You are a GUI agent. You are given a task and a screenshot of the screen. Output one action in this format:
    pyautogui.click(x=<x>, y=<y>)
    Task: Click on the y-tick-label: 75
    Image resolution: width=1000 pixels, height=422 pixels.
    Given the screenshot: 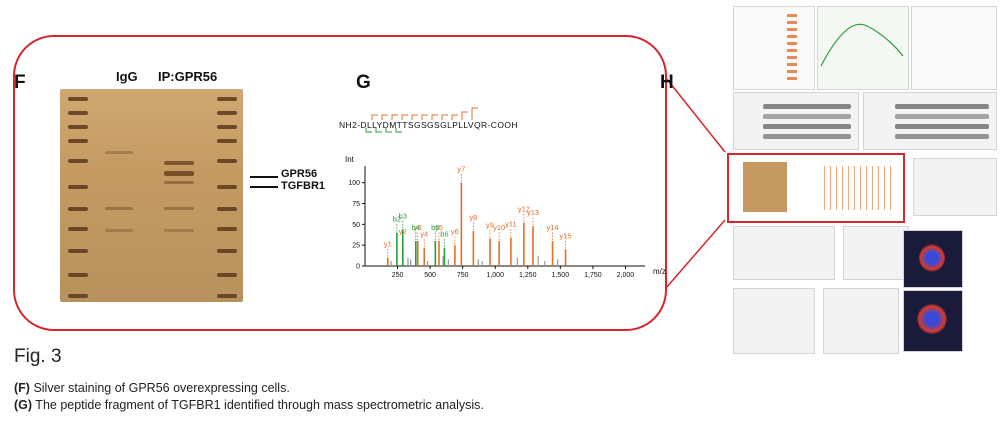 What is the action you would take?
    pyautogui.click(x=356, y=204)
    